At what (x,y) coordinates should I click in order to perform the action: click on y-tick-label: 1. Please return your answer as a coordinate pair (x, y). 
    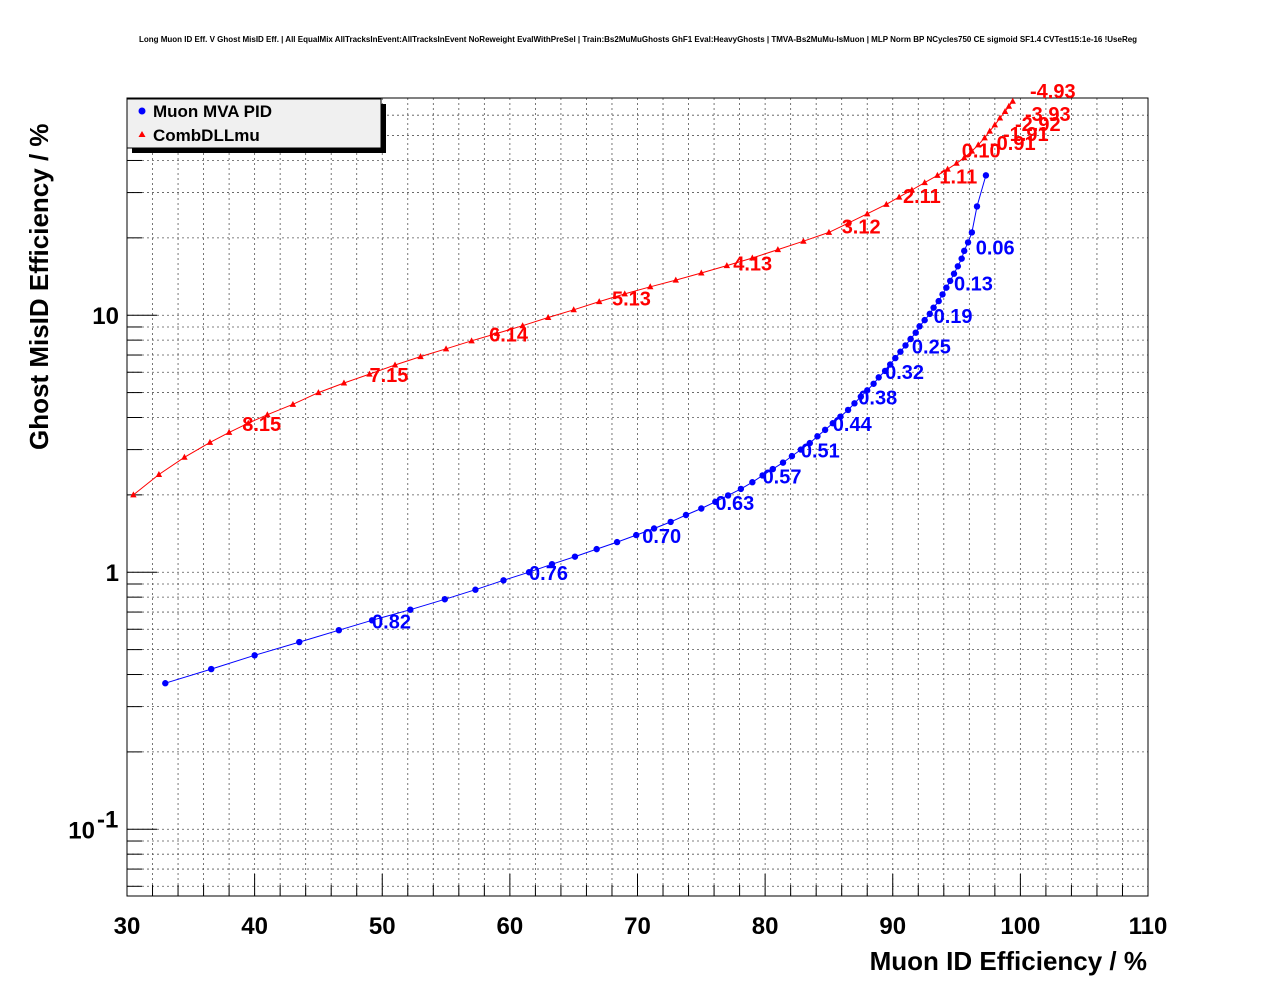
    Looking at the image, I should click on (112, 573).